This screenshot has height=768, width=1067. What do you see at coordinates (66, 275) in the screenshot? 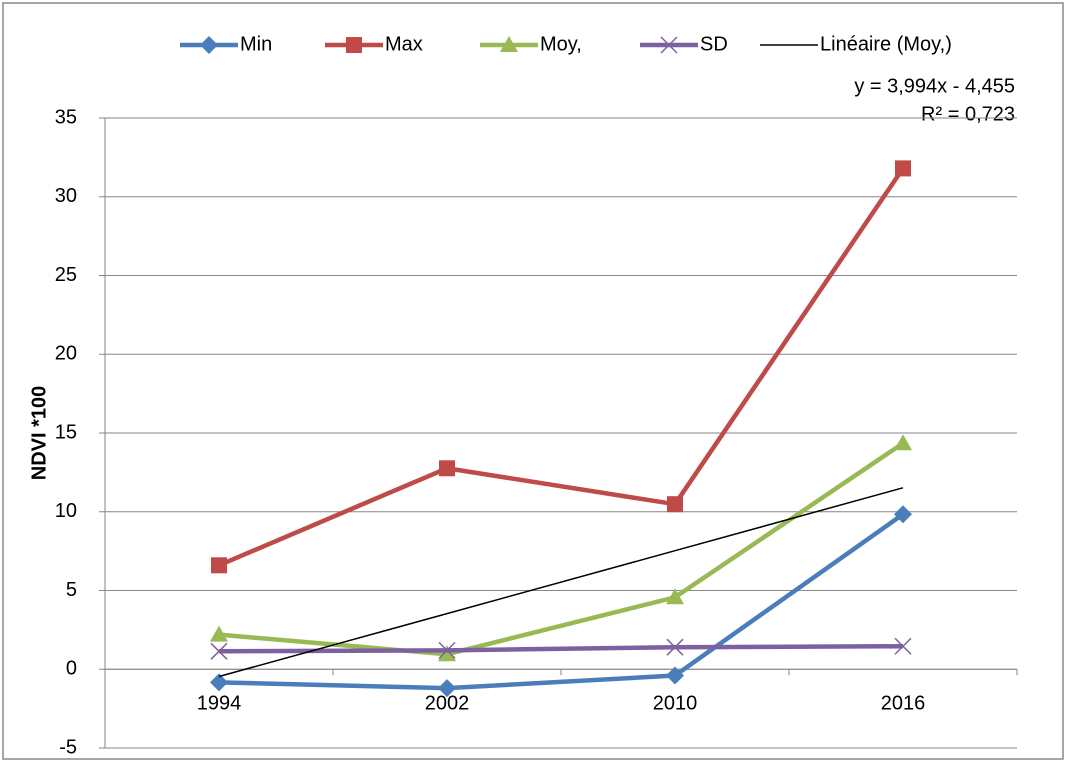
I see `y-tick-label: 25` at bounding box center [66, 275].